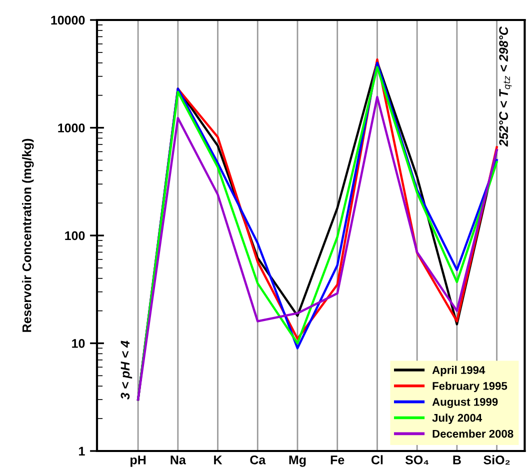  What do you see at coordinates (138, 461) in the screenshot?
I see `x-tick-label: pH` at bounding box center [138, 461].